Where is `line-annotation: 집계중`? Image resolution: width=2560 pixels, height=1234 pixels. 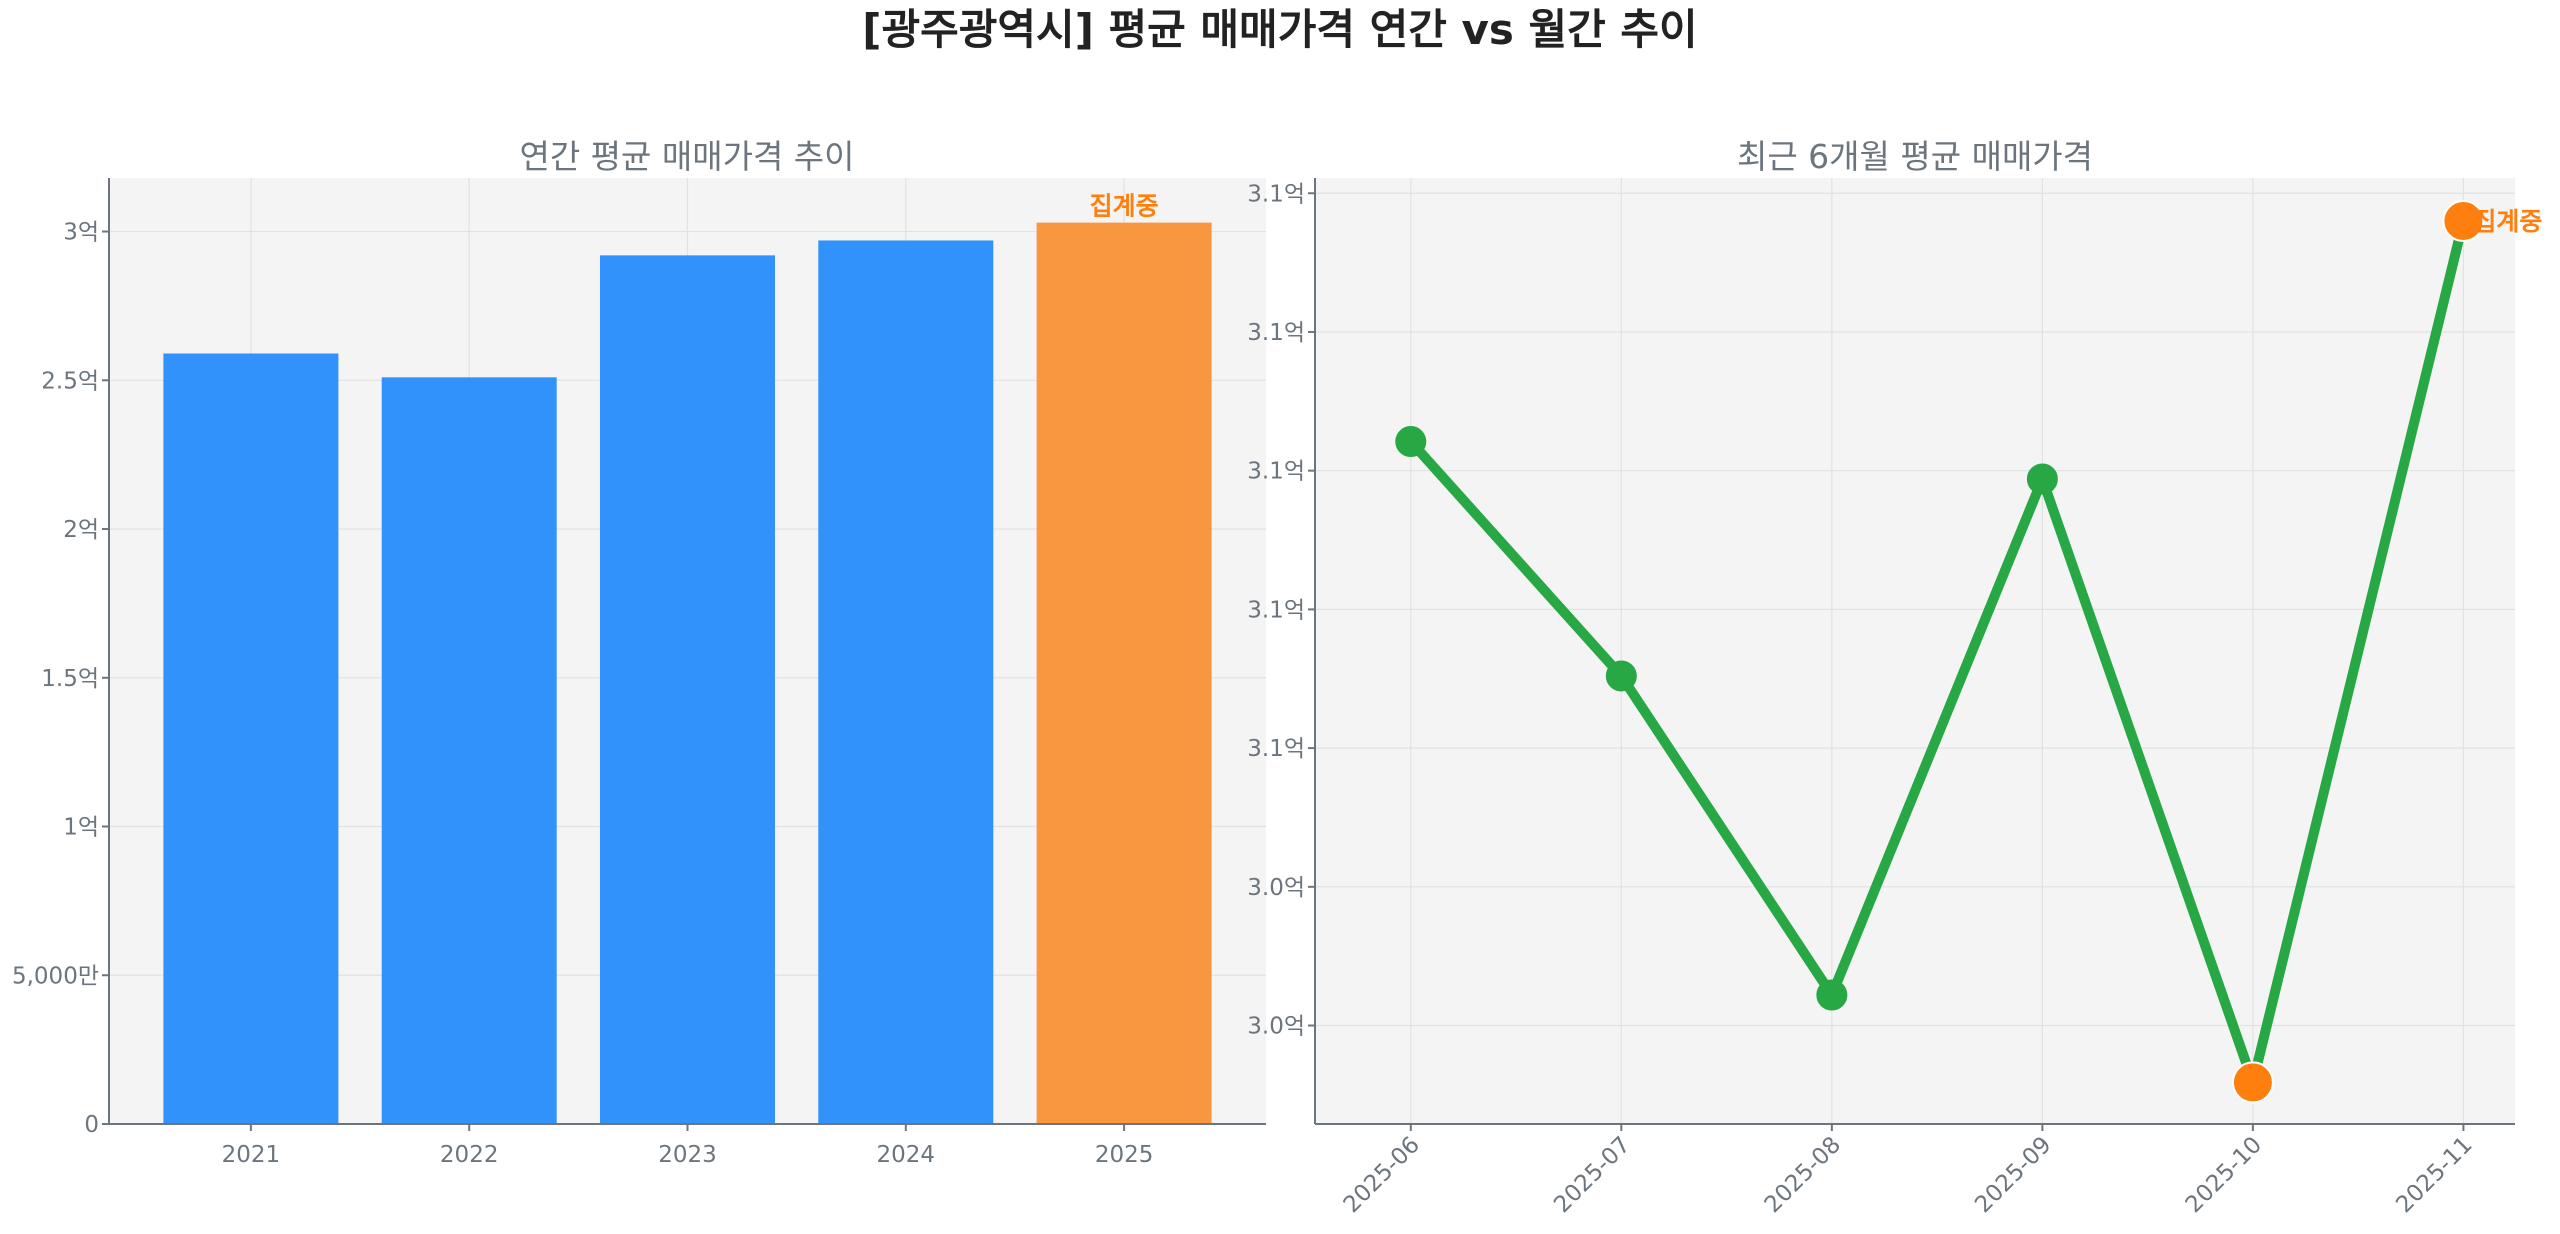 line-annotation: 집계중 is located at coordinates (2507, 221).